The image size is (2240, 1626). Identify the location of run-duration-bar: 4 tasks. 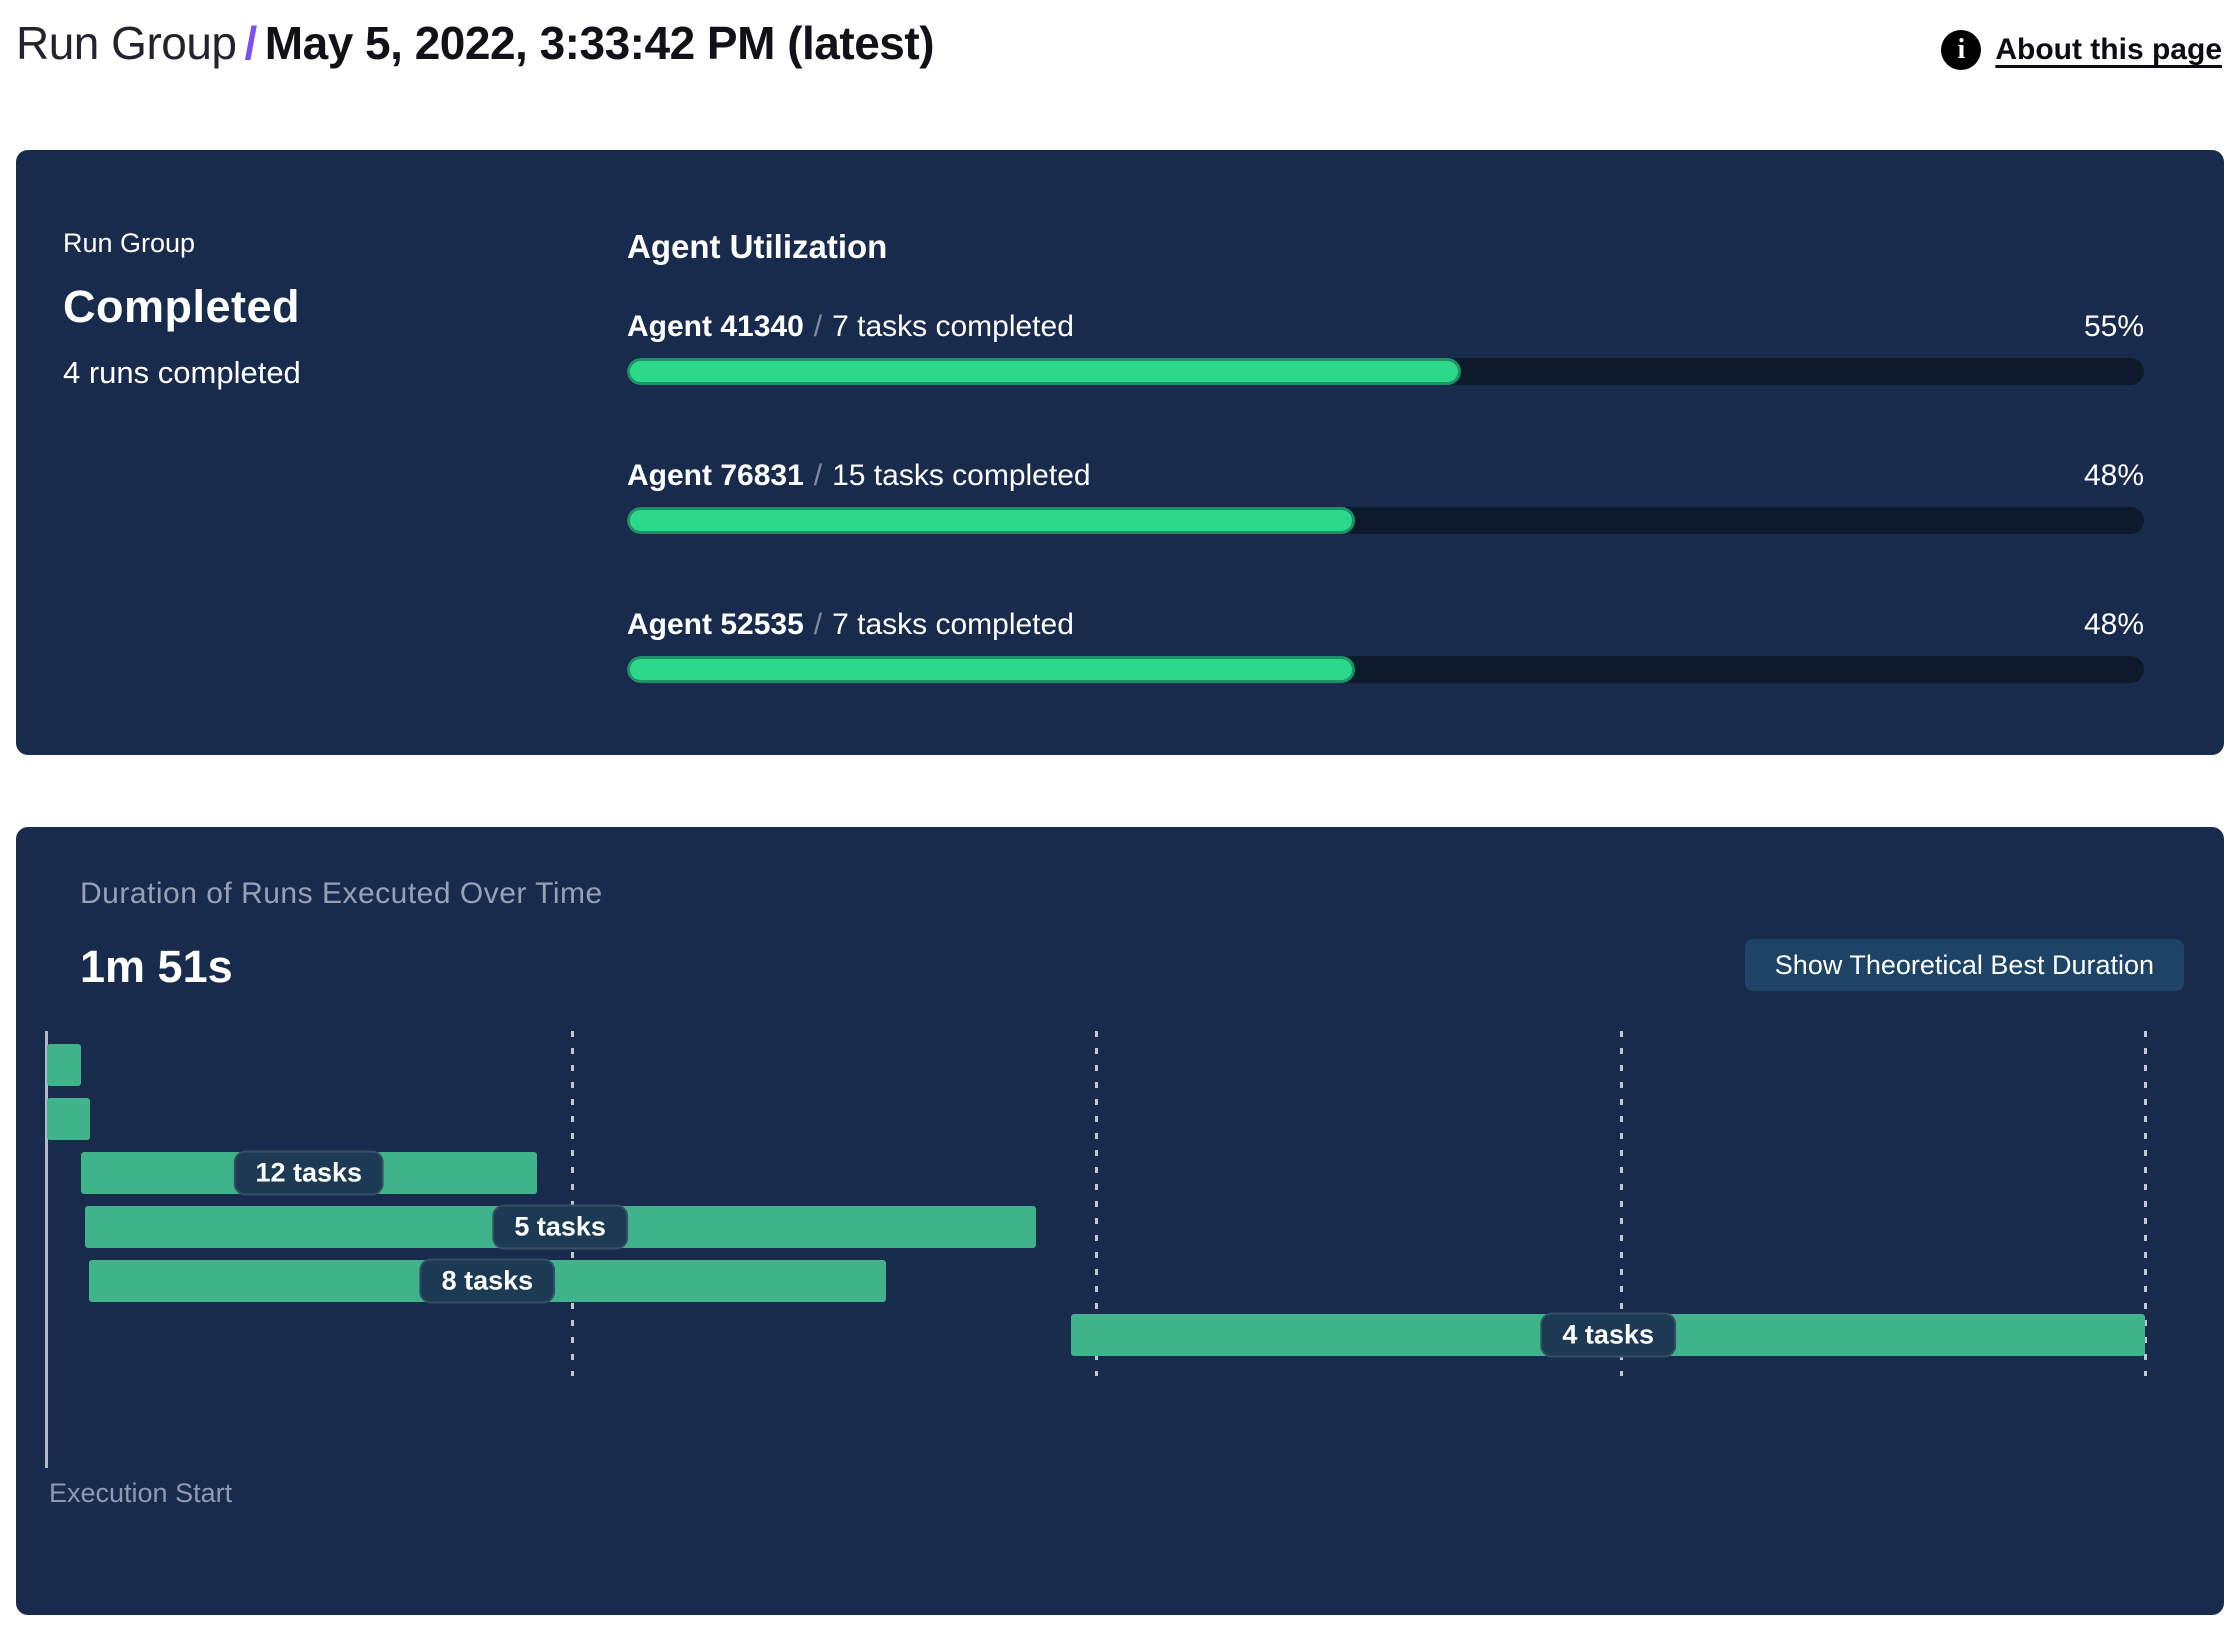
(1608, 1335).